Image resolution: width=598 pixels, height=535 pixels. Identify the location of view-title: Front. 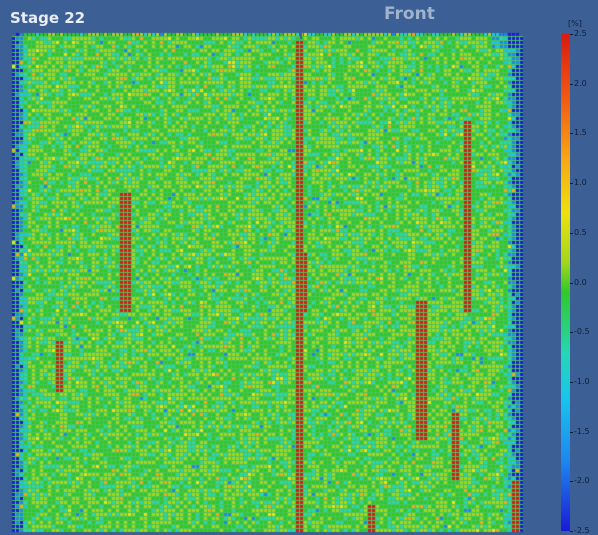
(409, 14).